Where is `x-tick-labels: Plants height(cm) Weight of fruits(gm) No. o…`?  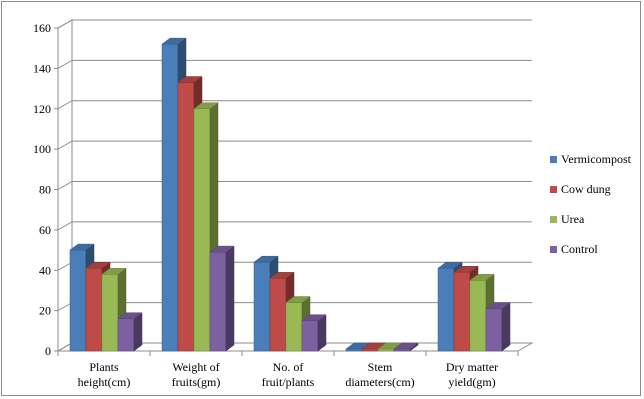 x-tick-labels: Plants height(cm) Weight of fruits(gm) No. o… is located at coordinates (288, 374).